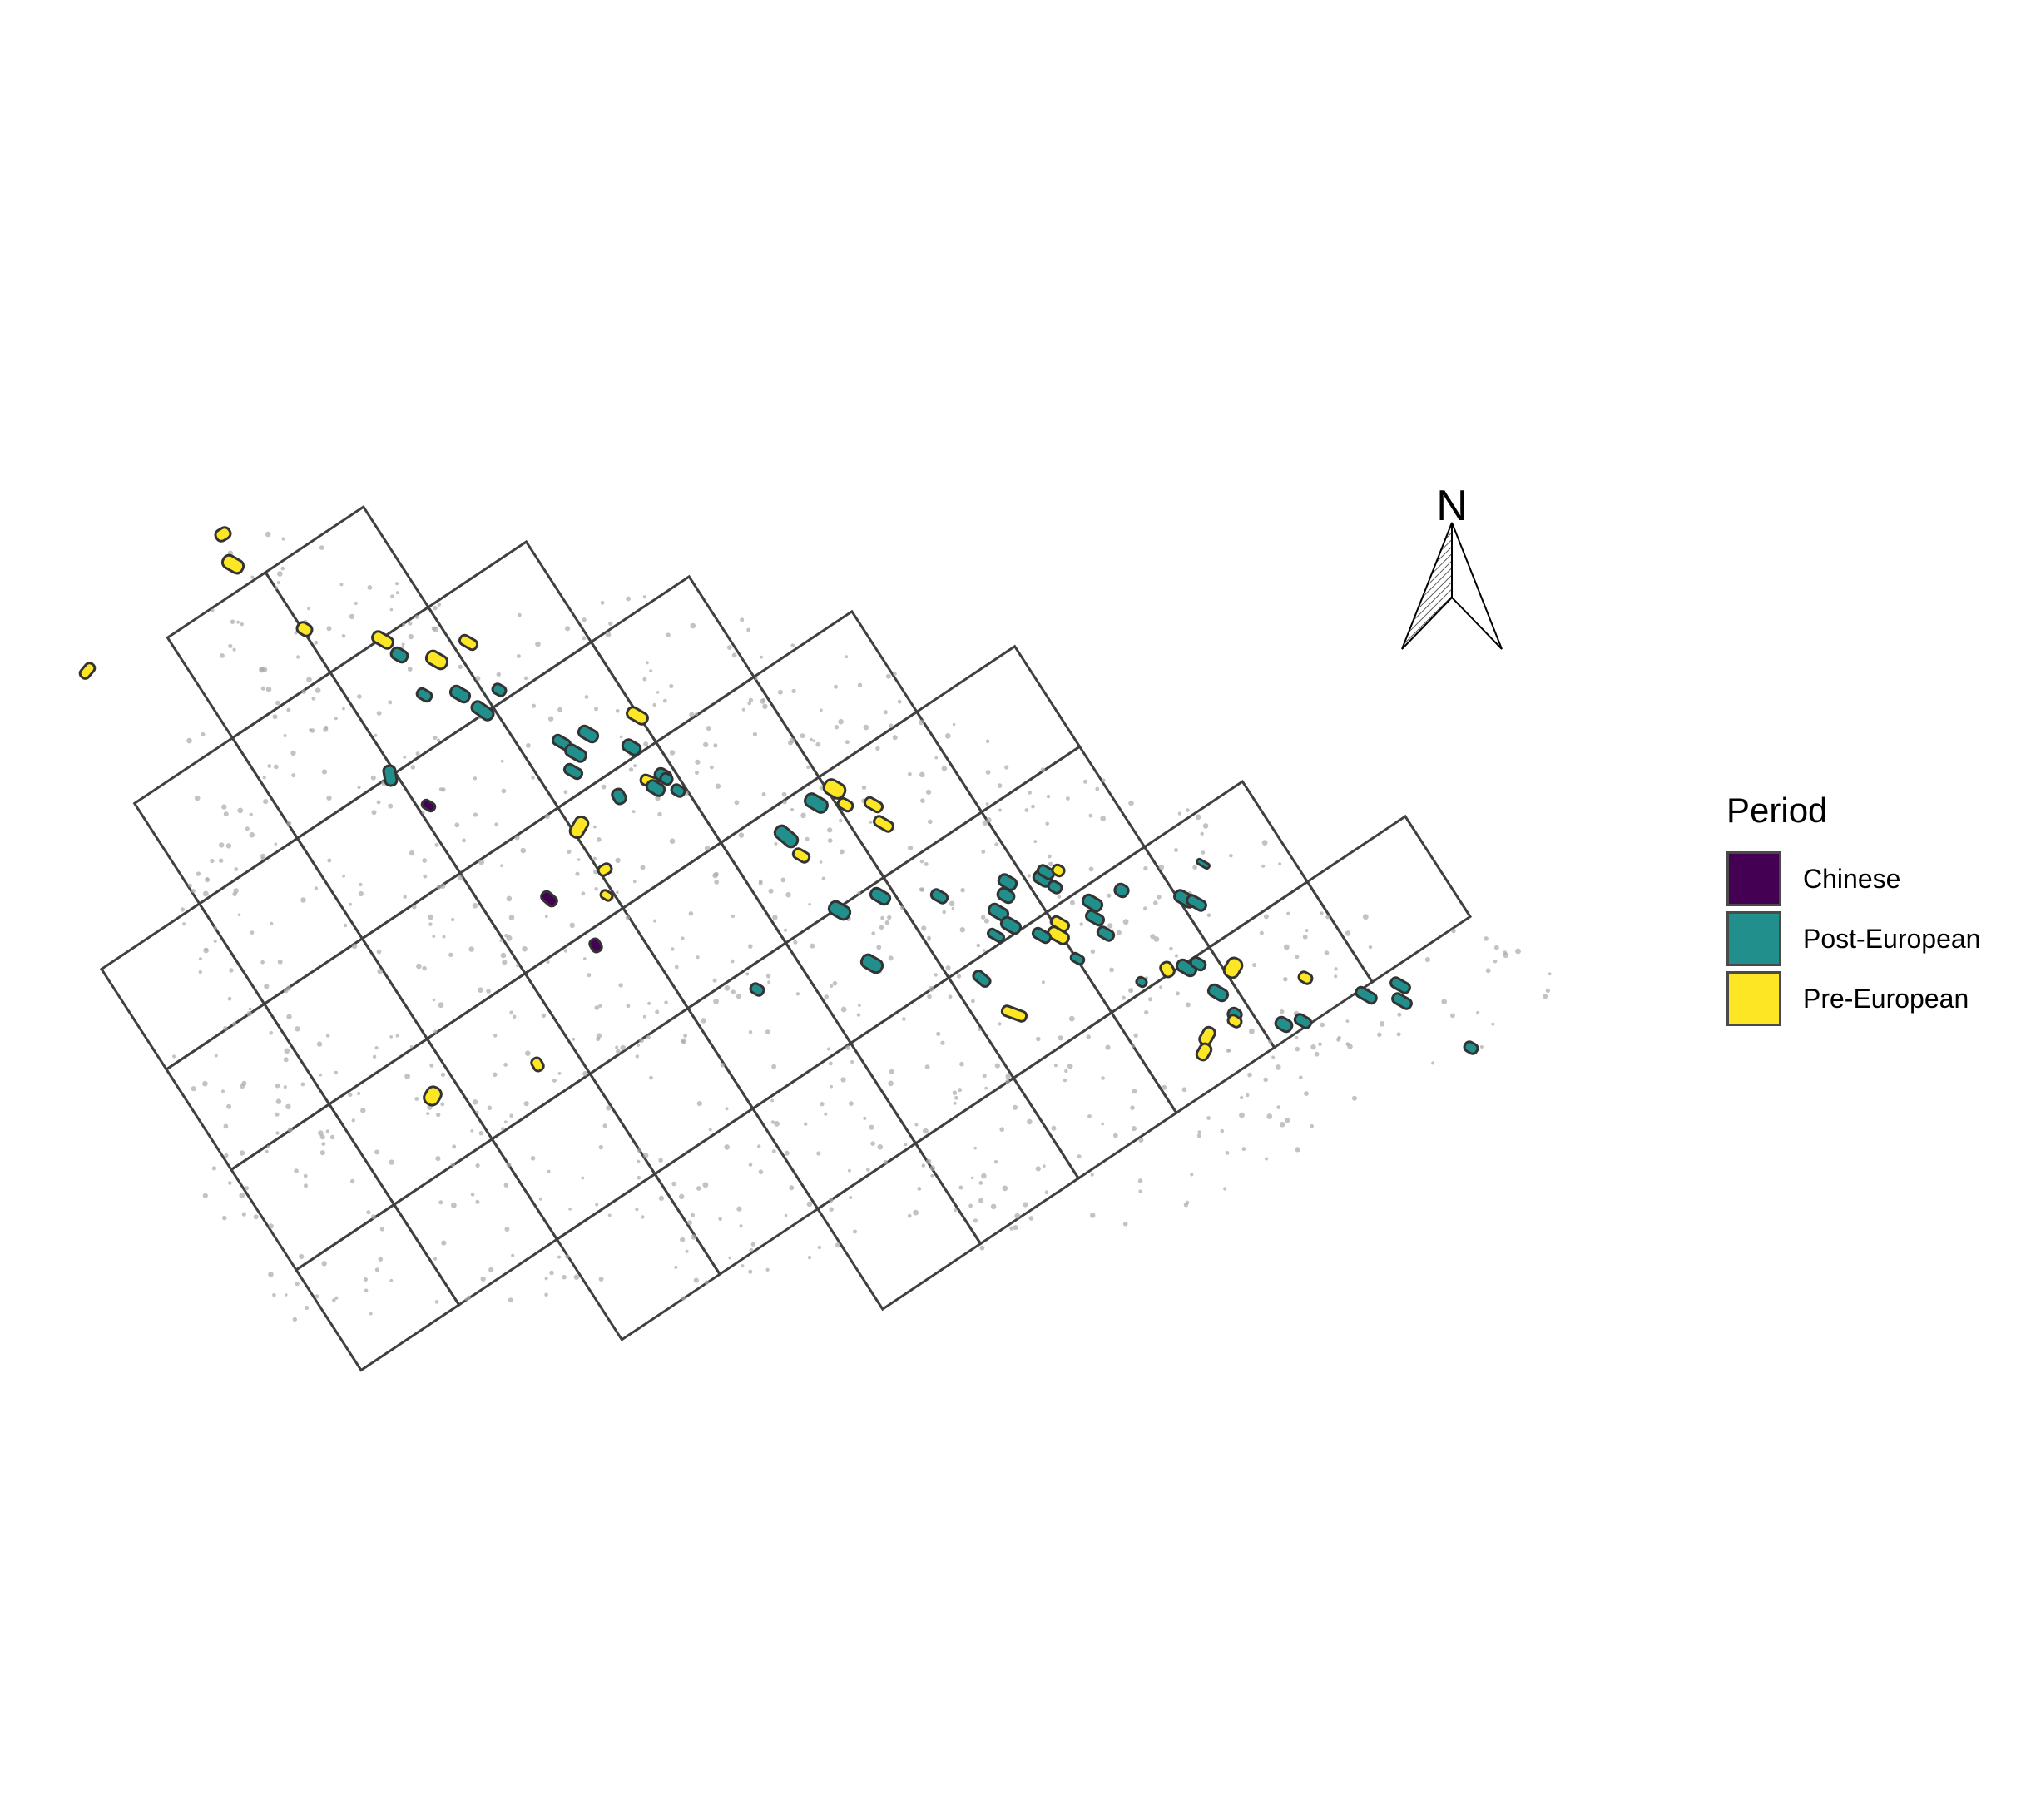 Image resolution: width=2021 pixels, height=1820 pixels. Describe the element at coordinates (549, 899) in the screenshot. I see `site-polygon-chinese` at that location.